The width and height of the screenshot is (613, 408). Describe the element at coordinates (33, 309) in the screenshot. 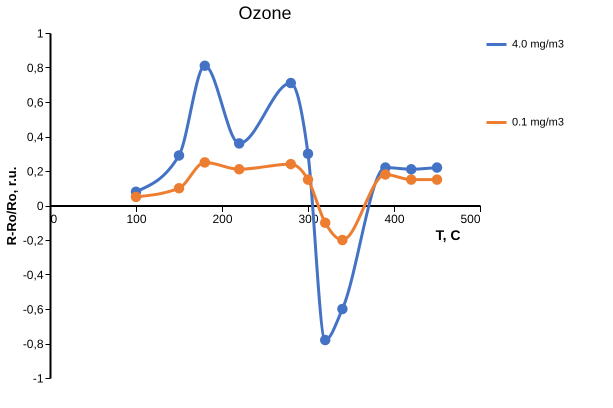

I see `y-tick-label: -0,6` at that location.